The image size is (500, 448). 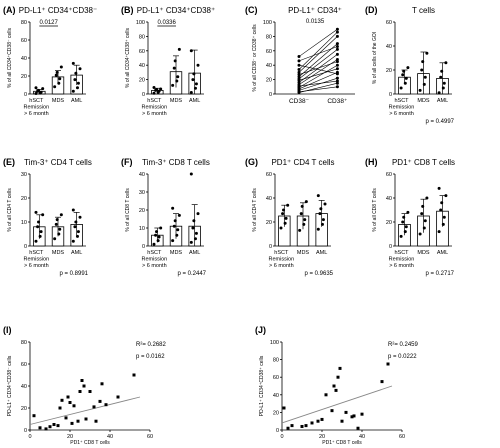 What do you see at coordinates (176, 10) in the screenshot?
I see `chart-title: PD-L1⁺ CD34⁺CD38⁺` at bounding box center [176, 10].